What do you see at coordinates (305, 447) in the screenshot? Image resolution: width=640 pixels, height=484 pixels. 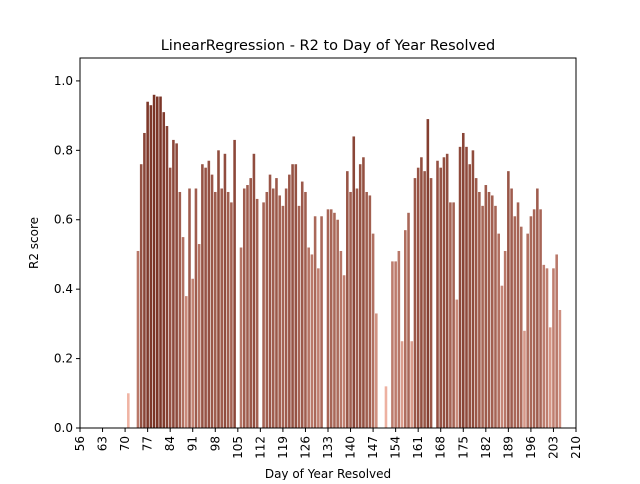 I see `x-tick-label: 126` at bounding box center [305, 447].